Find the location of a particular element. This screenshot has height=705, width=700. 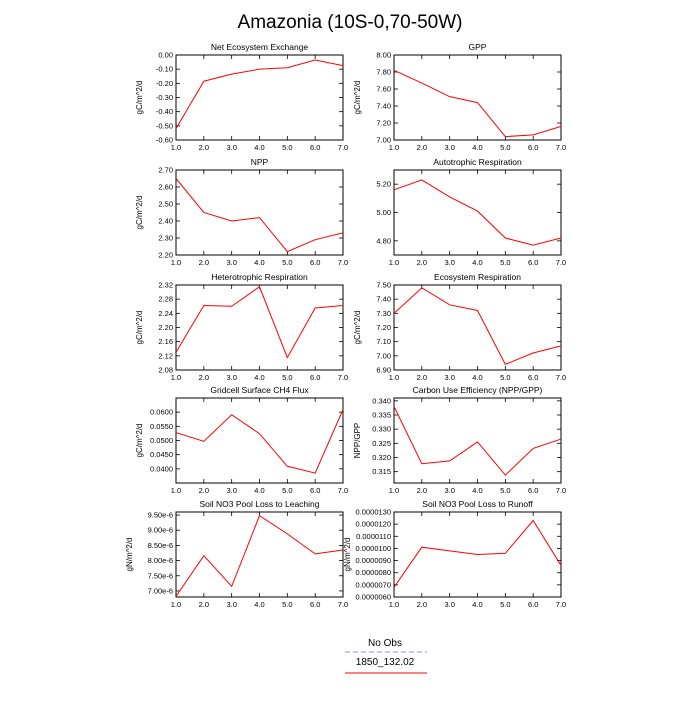

y-tick-label: 7.10 is located at coordinates (383, 341).